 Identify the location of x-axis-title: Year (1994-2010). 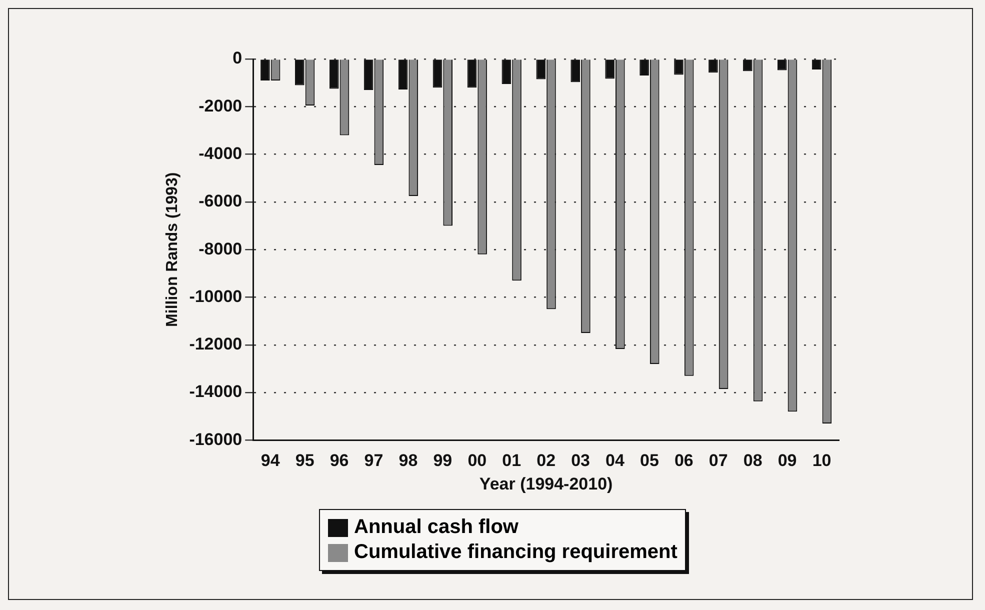
(546, 484).